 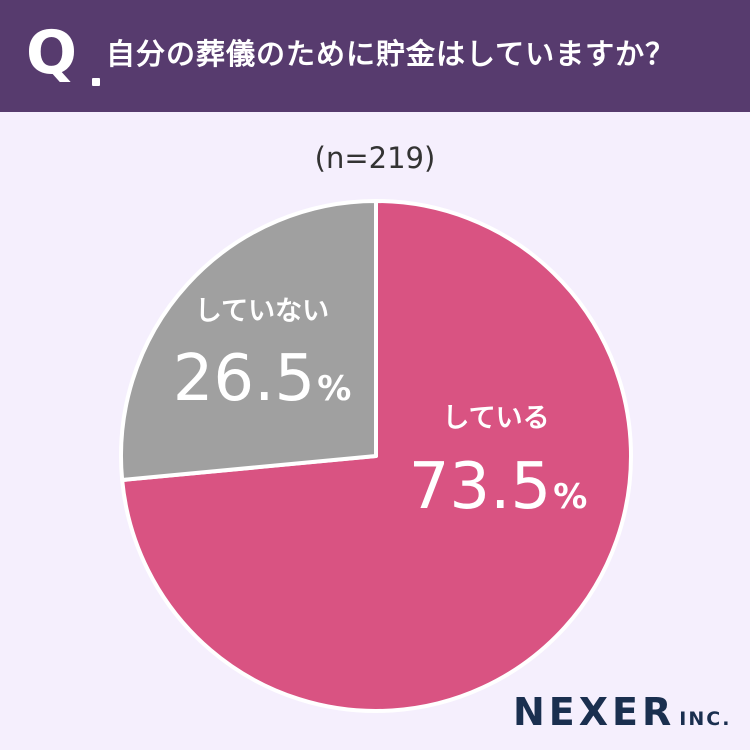 What do you see at coordinates (391, 54) in the screenshot?
I see `question-text: 自分の葬儀のために貯金はしていますか？` at bounding box center [391, 54].